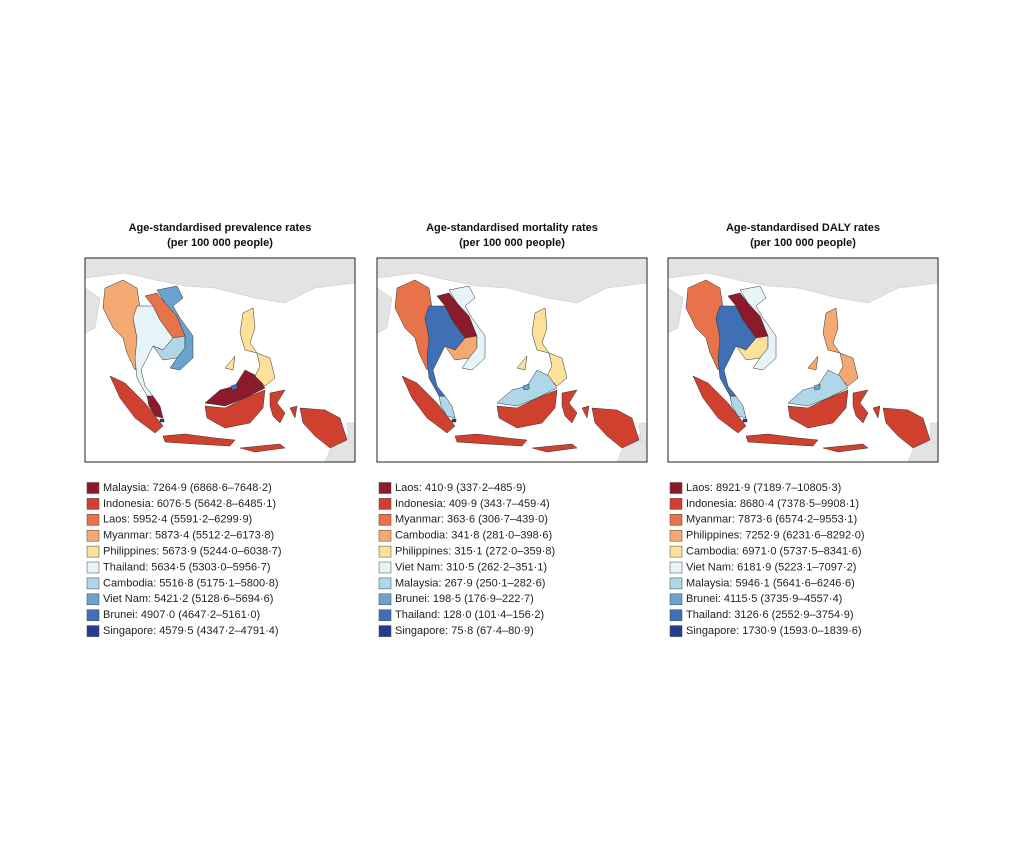 The width and height of the screenshot is (1024, 858). What do you see at coordinates (469, 615) in the screenshot?
I see `legend-label: Thailand: 128·0 (101·4–156·2)` at bounding box center [469, 615].